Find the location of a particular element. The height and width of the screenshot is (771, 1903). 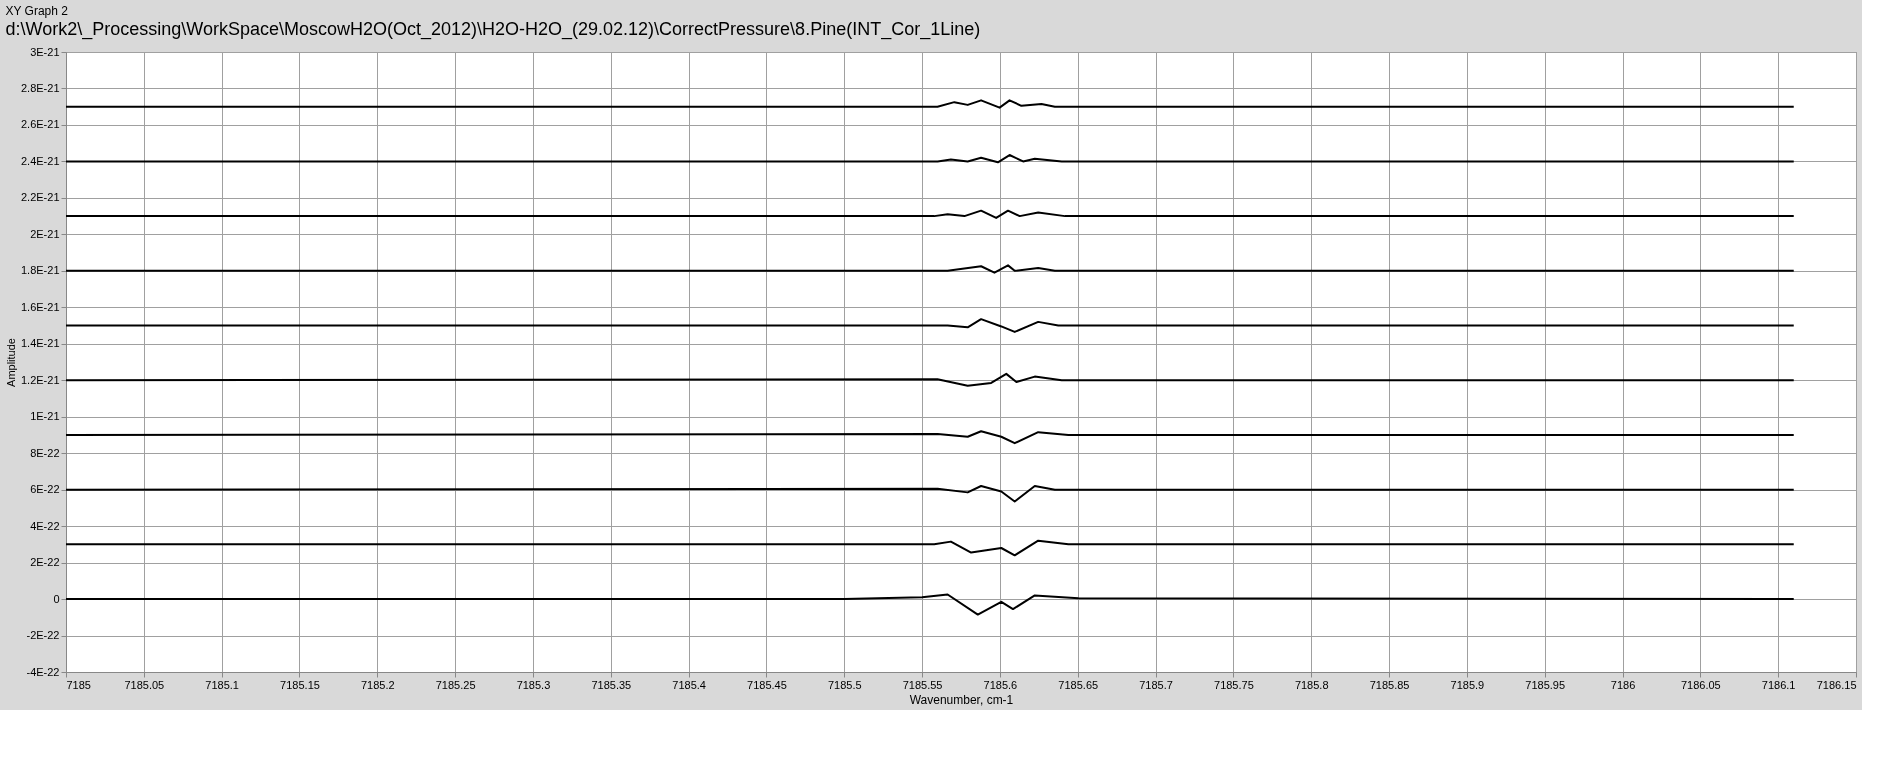

y-tick-label: 2.8E-21 is located at coordinates (40, 87).